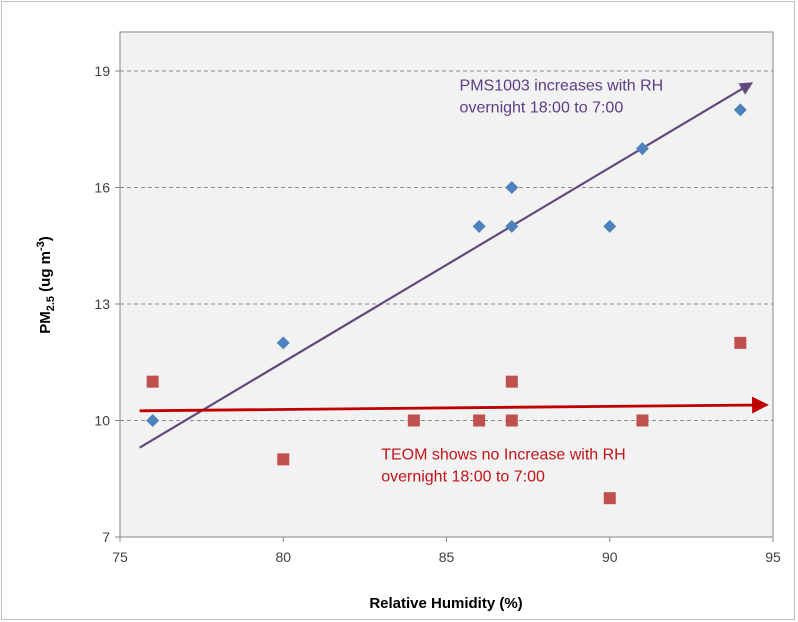  What do you see at coordinates (45, 322) in the screenshot?
I see `y-axis-title-base: PM` at bounding box center [45, 322].